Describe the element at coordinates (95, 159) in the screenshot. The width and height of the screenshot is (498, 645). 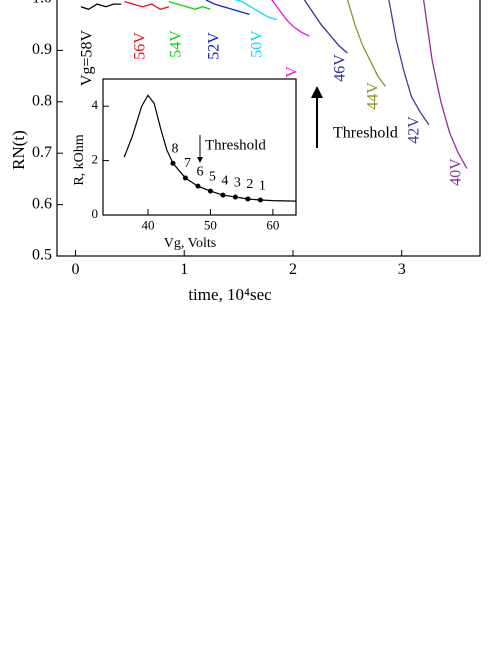
I see `y-tick-label: 2` at that location.